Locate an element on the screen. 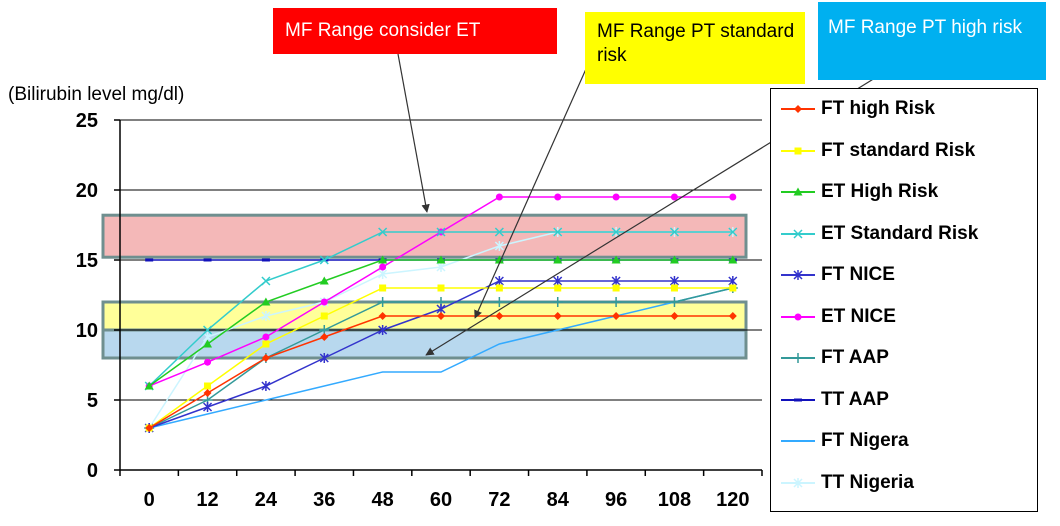 The width and height of the screenshot is (1060, 526). callout-pt-high-risk: MF Range PT high risk is located at coordinates (932, 41).